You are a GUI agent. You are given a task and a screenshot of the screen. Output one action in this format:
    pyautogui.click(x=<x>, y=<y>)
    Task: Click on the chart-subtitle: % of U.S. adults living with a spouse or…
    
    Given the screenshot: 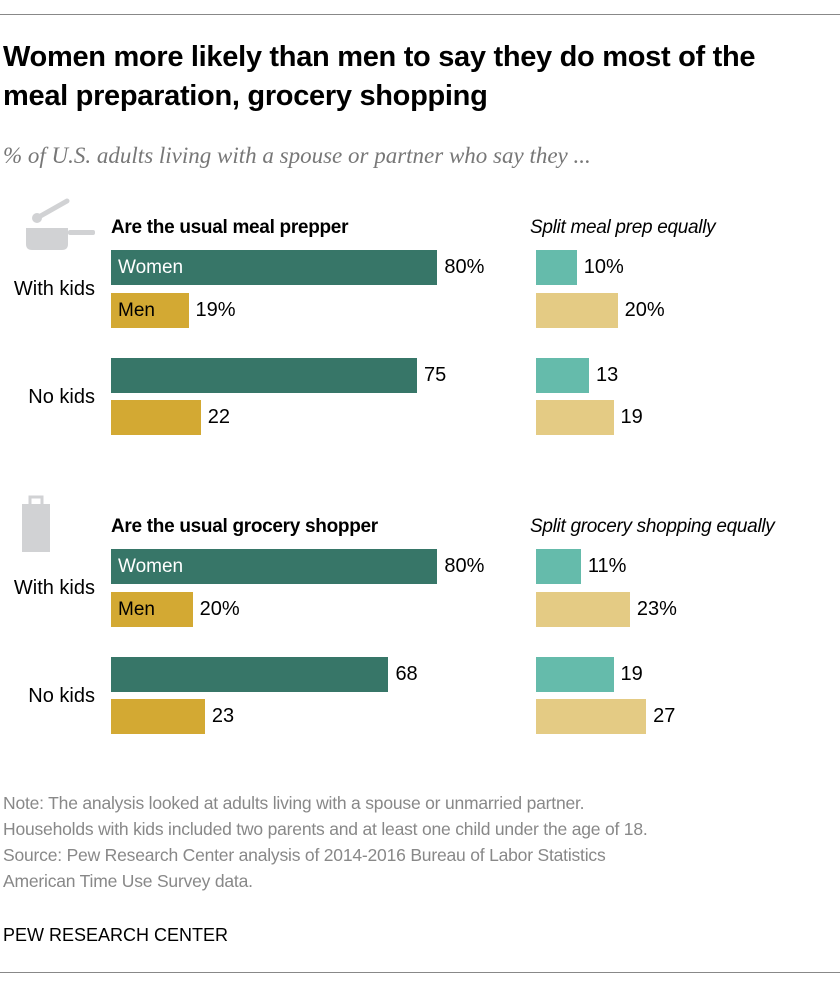 What is the action you would take?
    pyautogui.click(x=297, y=155)
    